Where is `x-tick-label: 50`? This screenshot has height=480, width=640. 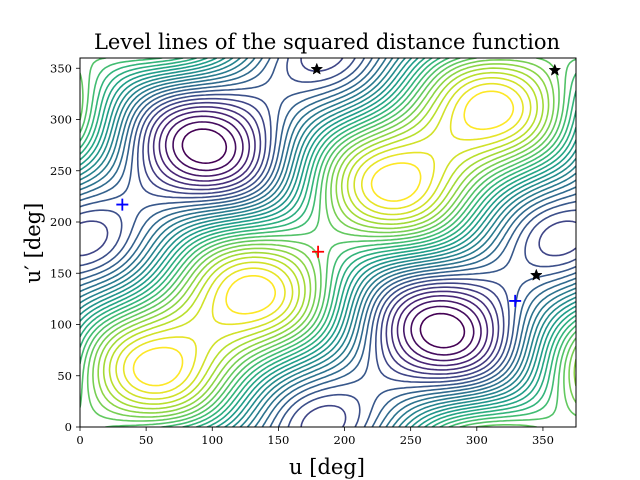 x-tick-label: 50 is located at coordinates (146, 440).